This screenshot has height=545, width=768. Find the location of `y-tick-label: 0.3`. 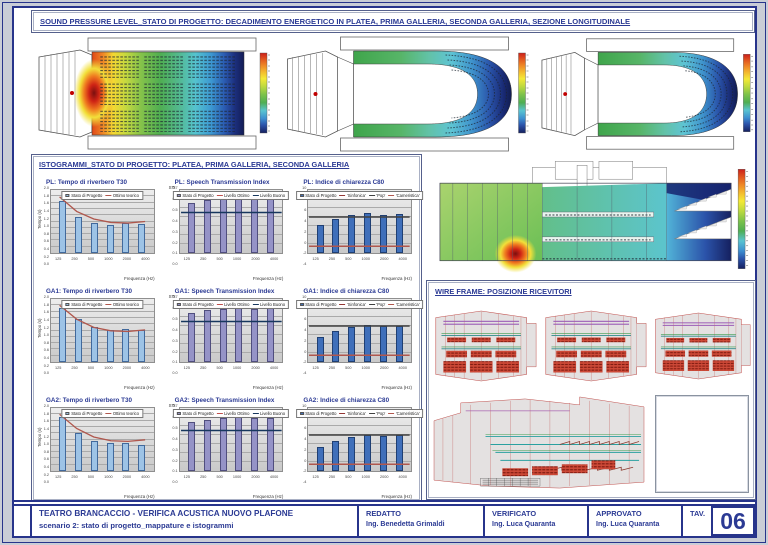

y-tick-label: 0.3 is located at coordinates (175, 231).